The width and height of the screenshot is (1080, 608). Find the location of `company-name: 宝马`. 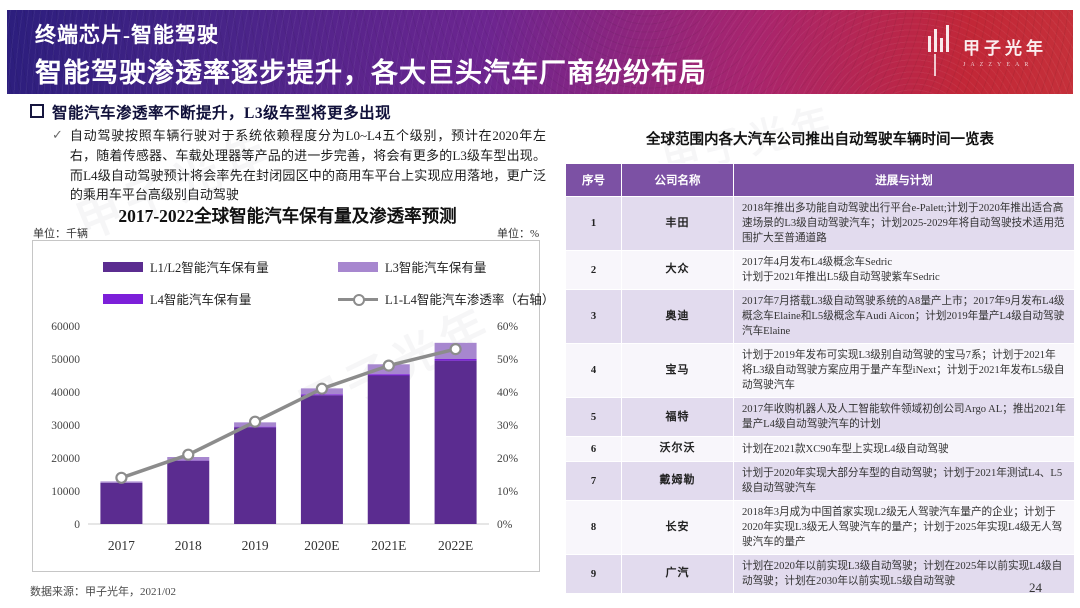

company-name: 宝马 is located at coordinates (677, 371).